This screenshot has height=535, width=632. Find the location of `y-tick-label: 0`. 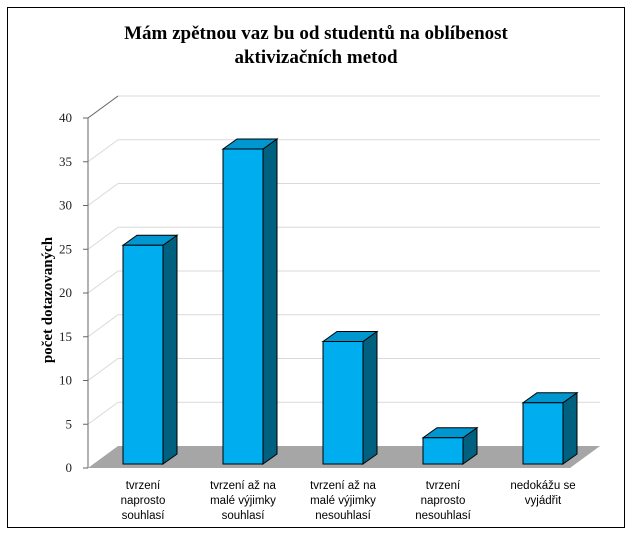

y-tick-label: 0 is located at coordinates (69, 467).